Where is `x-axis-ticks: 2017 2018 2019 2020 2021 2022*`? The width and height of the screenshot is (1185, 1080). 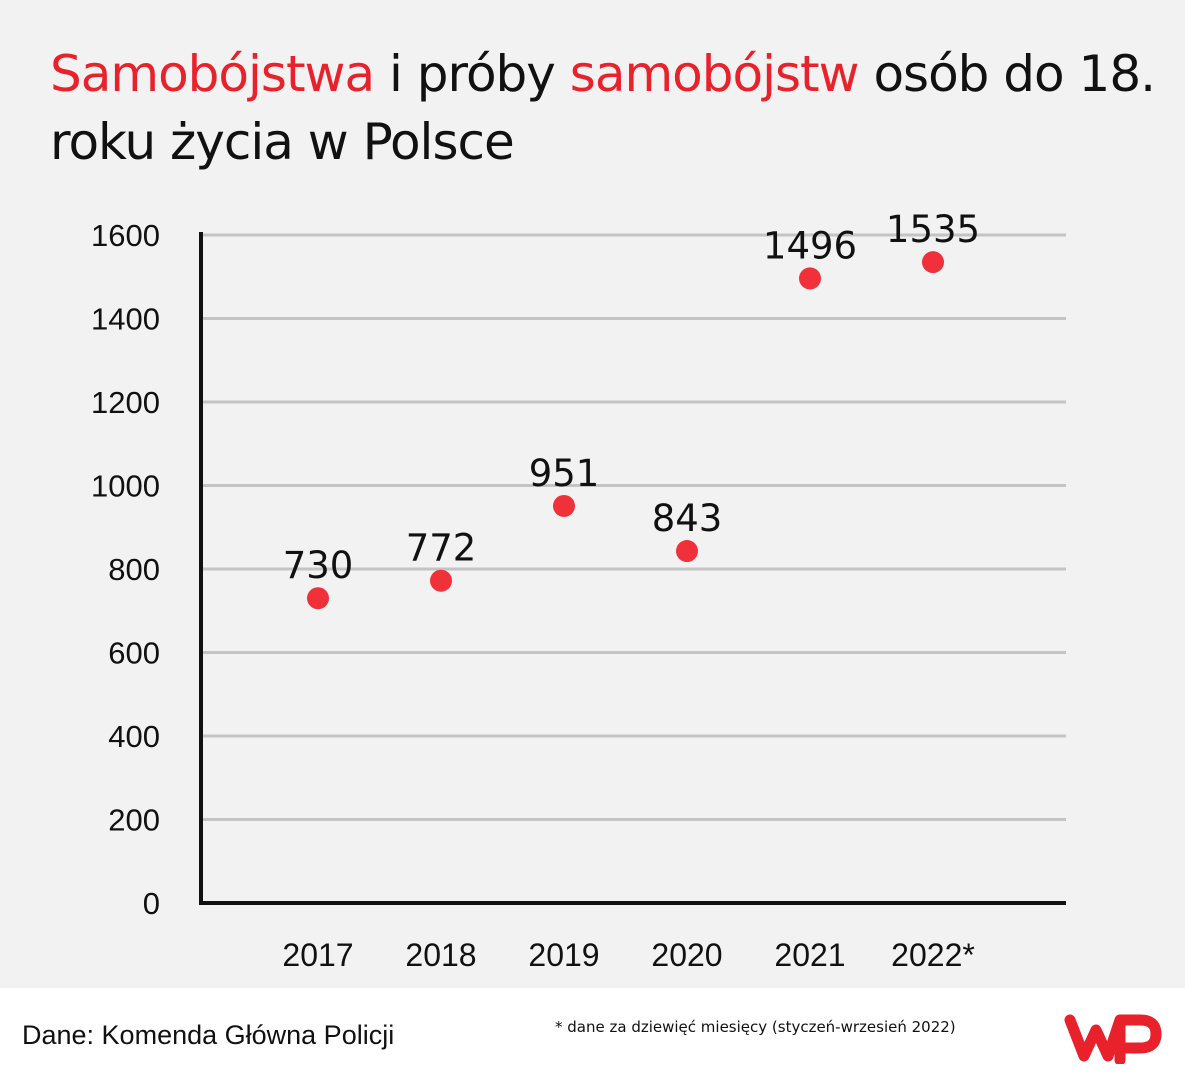
x-axis-ticks: 2017 2018 2019 2020 2021 2022* is located at coordinates (628, 955).